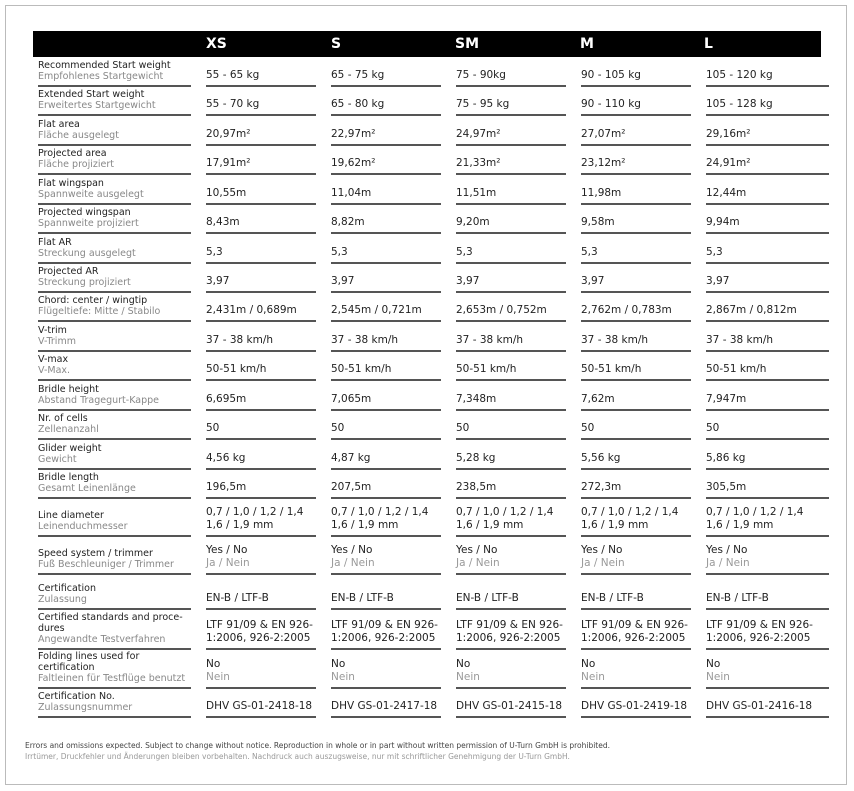 The height and width of the screenshot is (791, 854). I want to click on row-label-en: Projected AR, so click(68, 271).